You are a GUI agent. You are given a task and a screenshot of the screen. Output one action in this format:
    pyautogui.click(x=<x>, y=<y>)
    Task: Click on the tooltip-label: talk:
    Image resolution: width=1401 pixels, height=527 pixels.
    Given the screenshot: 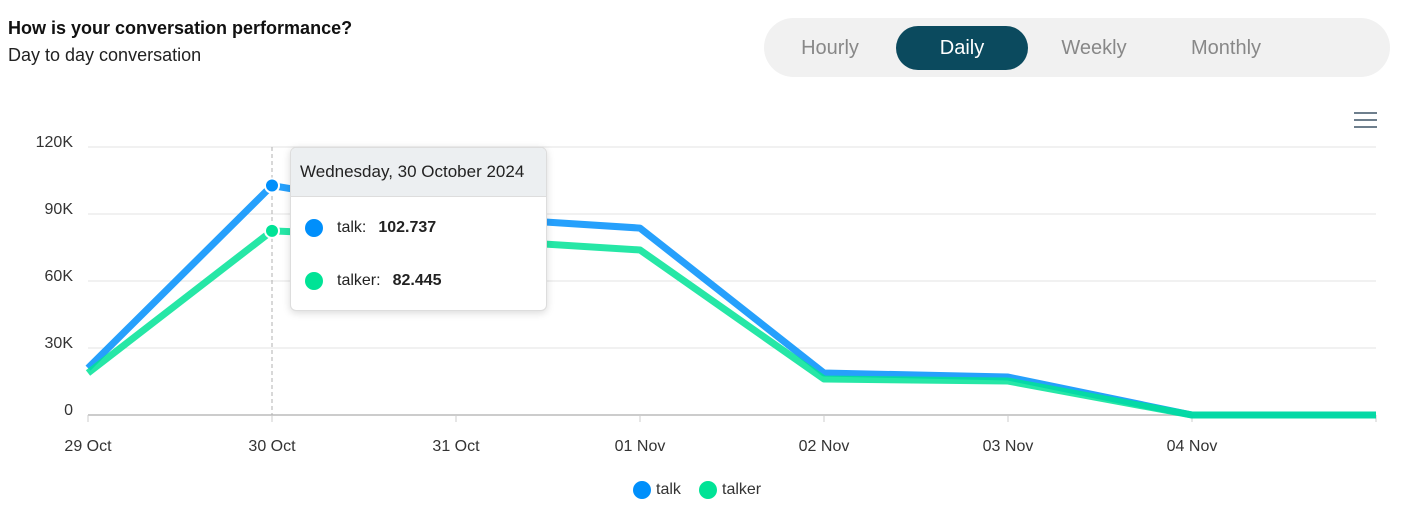 What is the action you would take?
    pyautogui.click(x=352, y=227)
    